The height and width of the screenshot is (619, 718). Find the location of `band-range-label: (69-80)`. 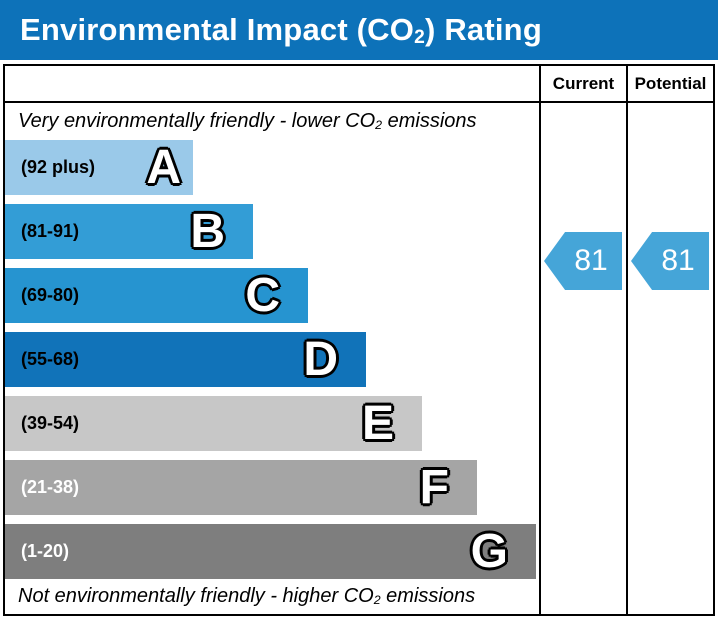

band-range-label: (69-80) is located at coordinates (50, 295).